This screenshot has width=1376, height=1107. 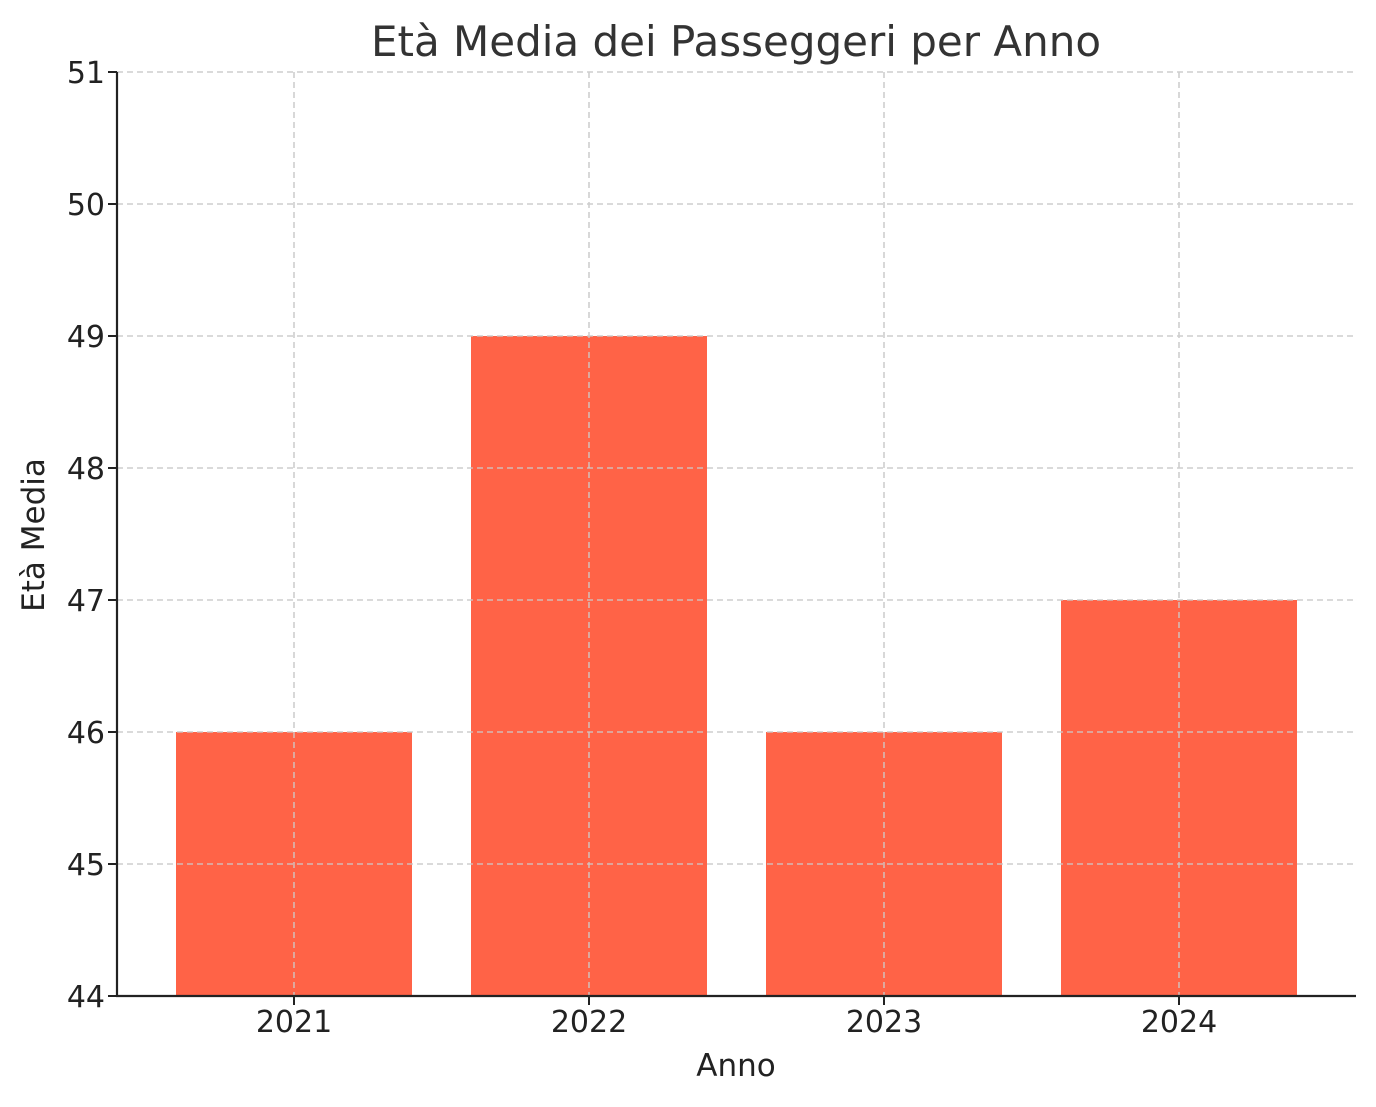 What do you see at coordinates (1179, 1022) in the screenshot?
I see `x-tick-label: 2024` at bounding box center [1179, 1022].